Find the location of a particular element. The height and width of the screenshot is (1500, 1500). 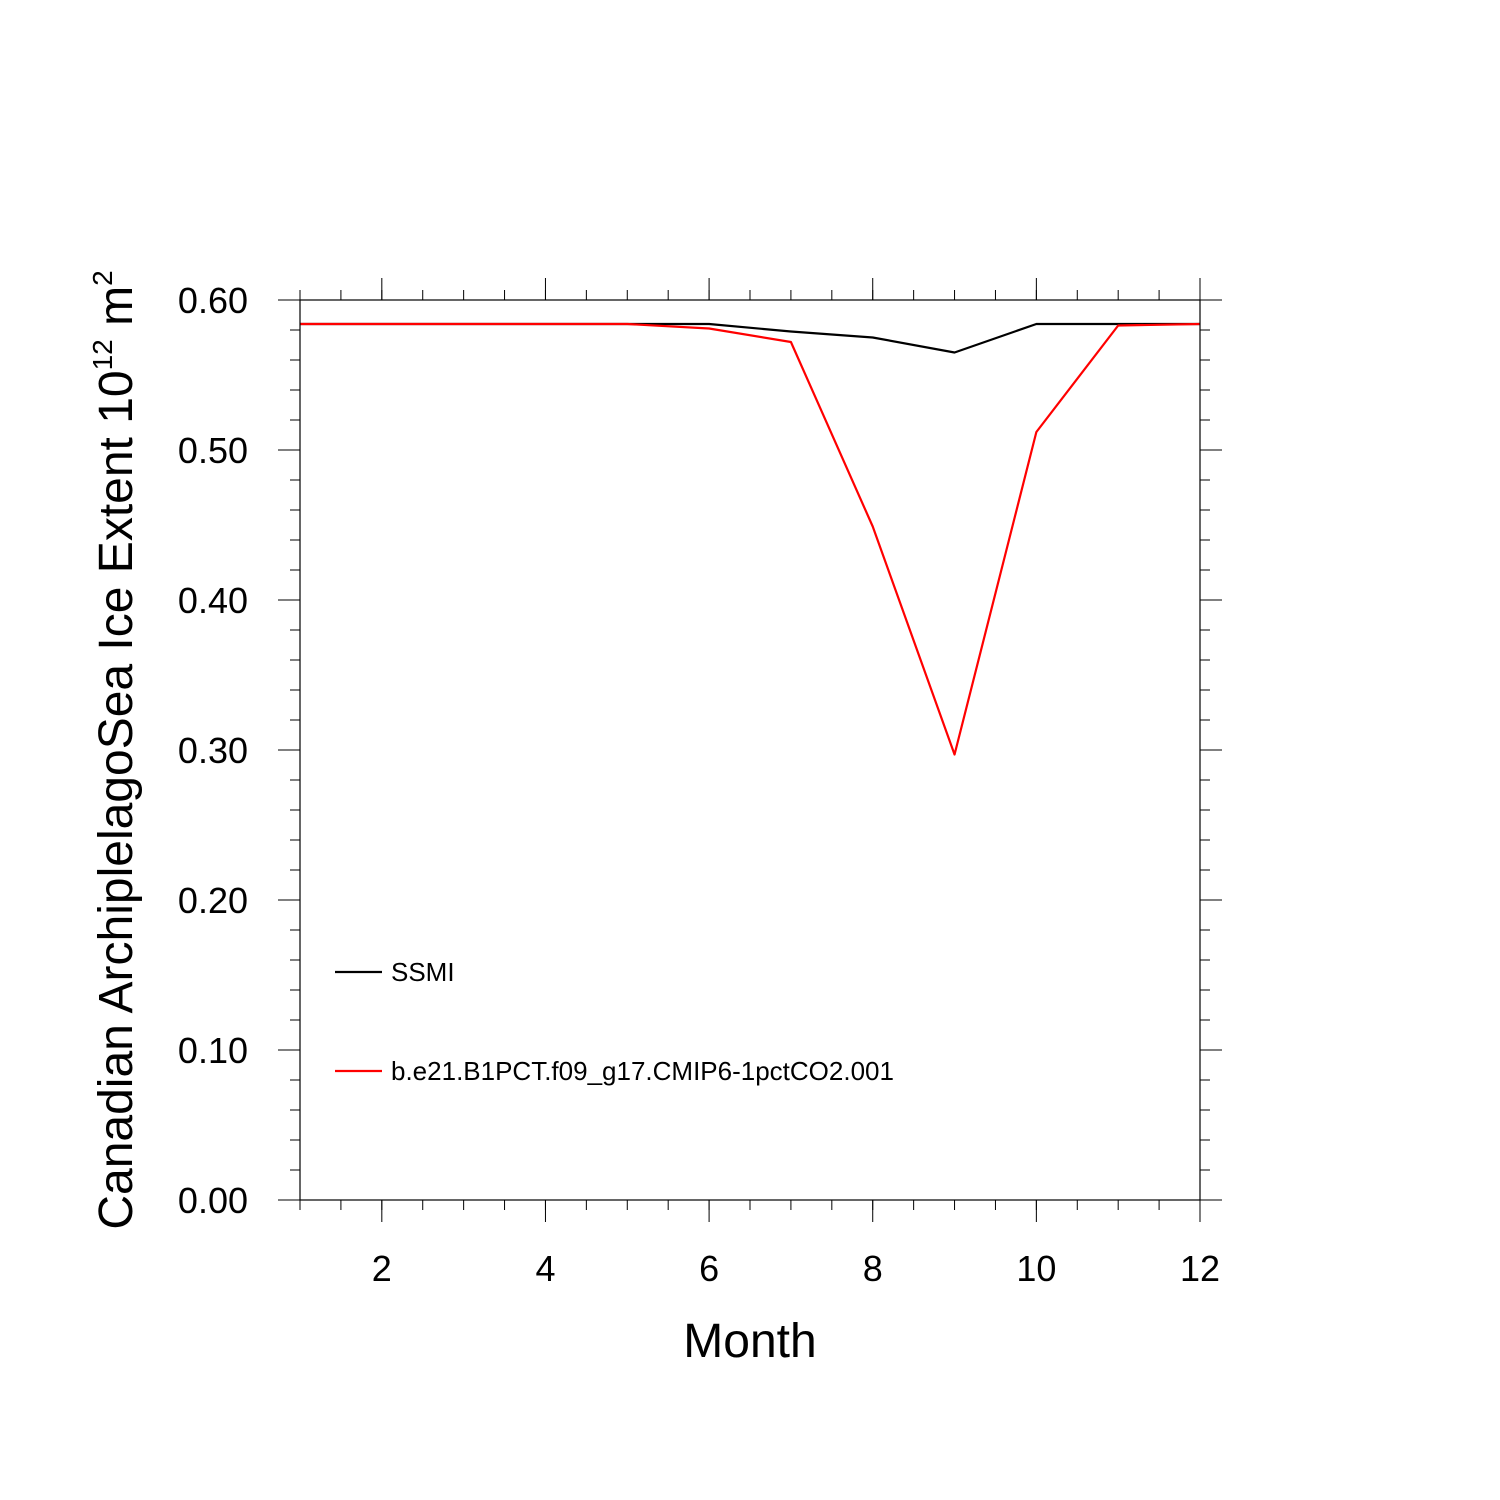

y-tick-label: 0.20 is located at coordinates (213, 900).